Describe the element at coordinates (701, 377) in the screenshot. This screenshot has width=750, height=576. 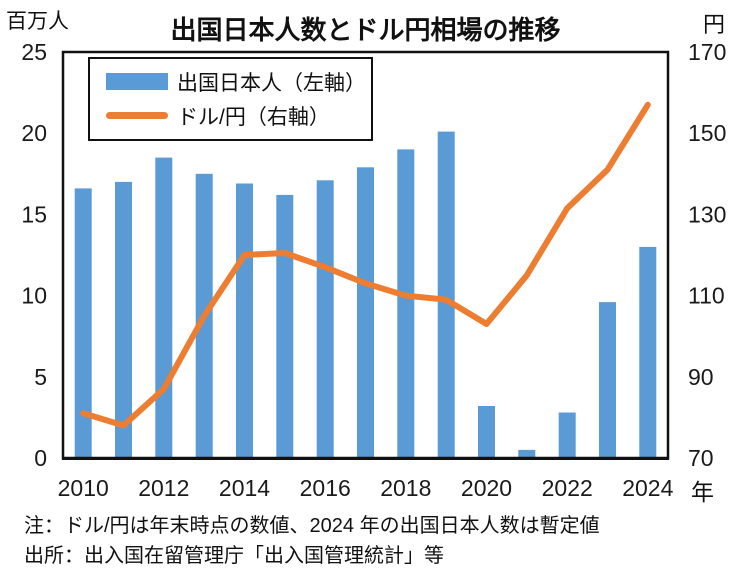
I see `right-tick-90: 90` at that location.